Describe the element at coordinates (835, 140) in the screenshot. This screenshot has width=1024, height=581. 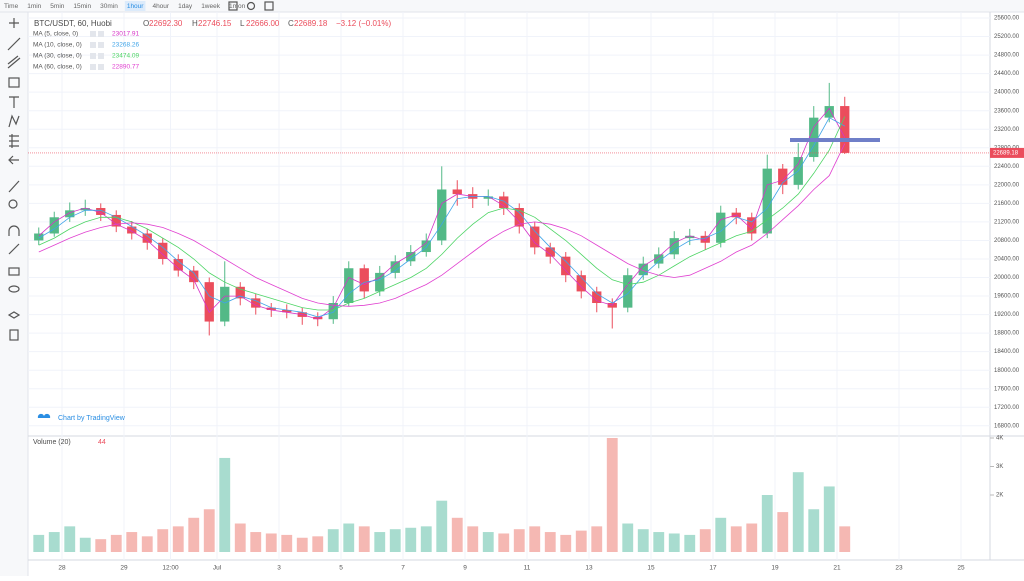
I see `user-drawn-level` at that location.